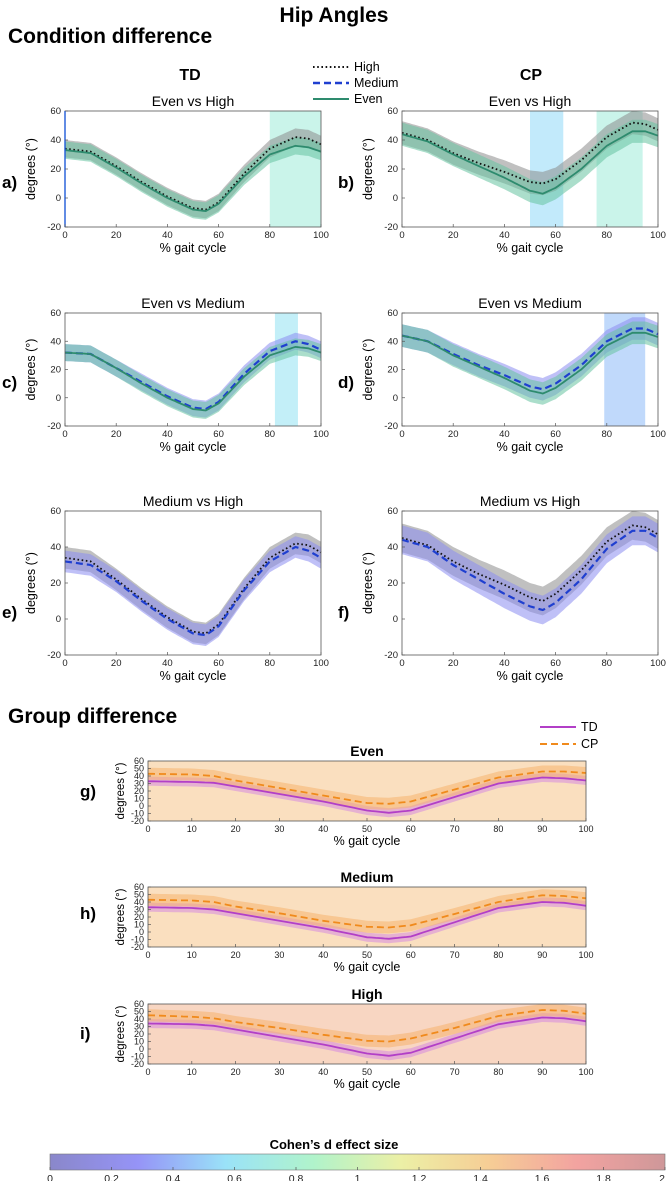 This screenshot has height=1181, width=669. What do you see at coordinates (480, 1177) in the screenshot?
I see `colorbar-tick-label: 1.4` at bounding box center [480, 1177].